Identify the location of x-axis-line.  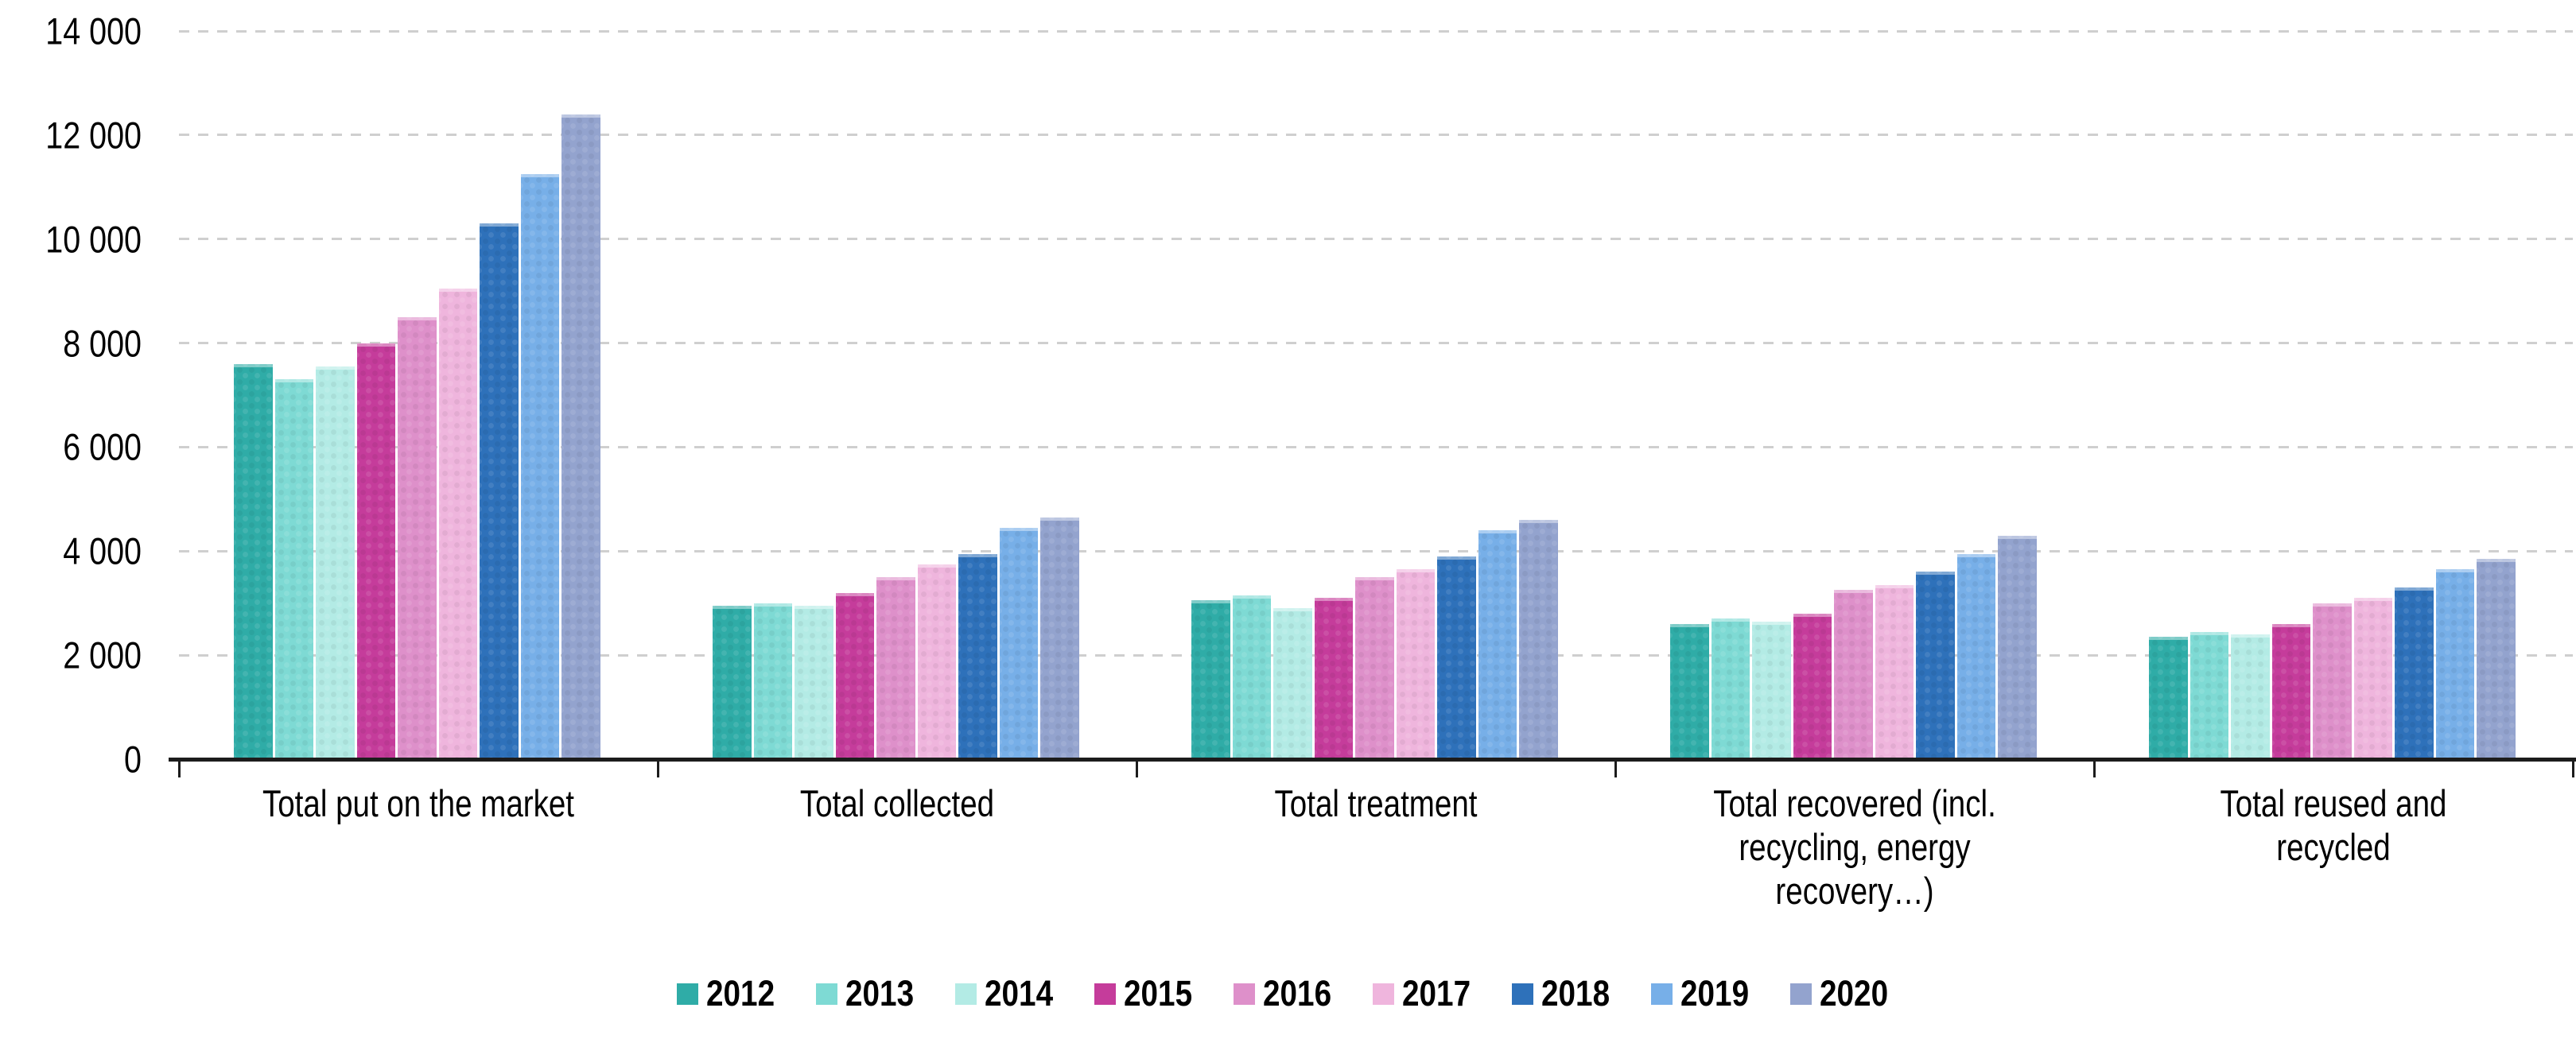
(1372, 760).